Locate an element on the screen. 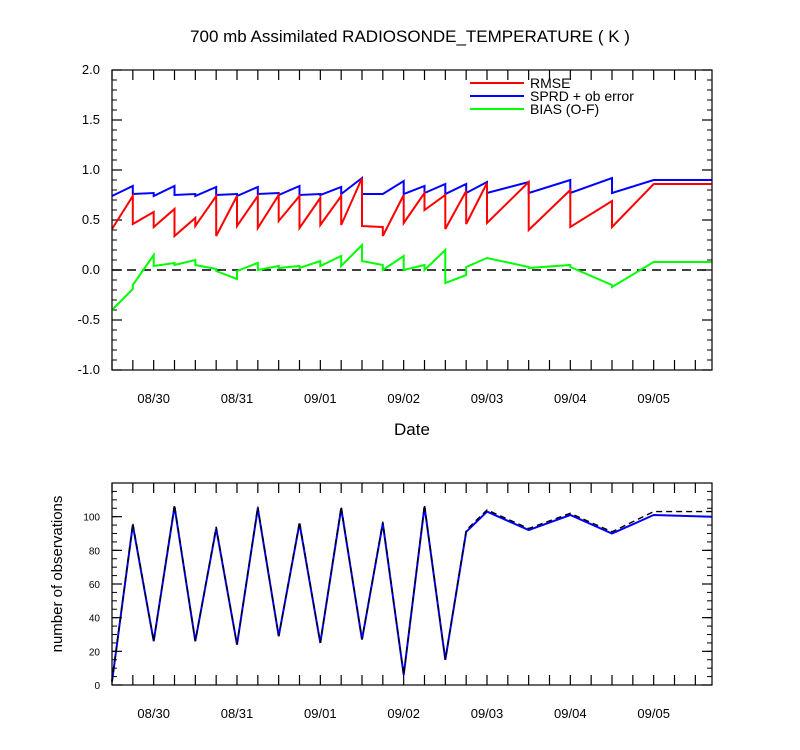 The width and height of the screenshot is (800, 750). y-tick-label: 80 is located at coordinates (95, 551).